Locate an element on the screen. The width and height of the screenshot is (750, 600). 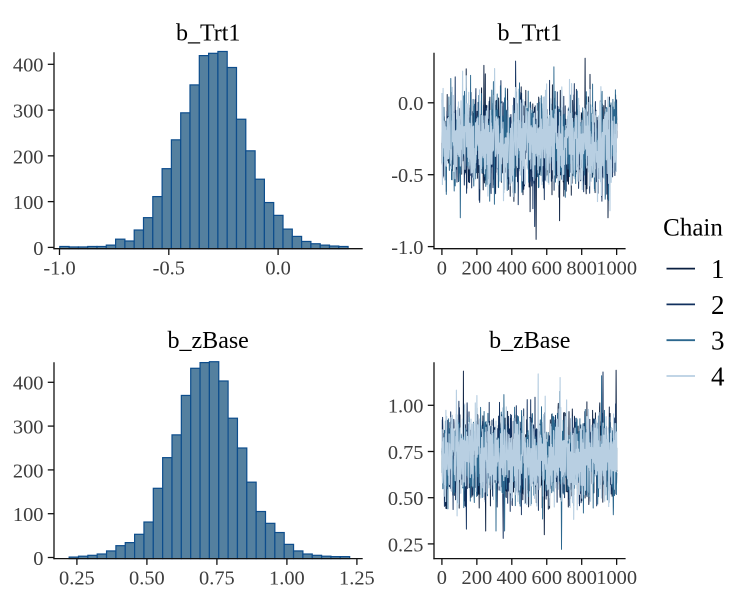
svg-text: Chain is located at coordinates (693, 227).